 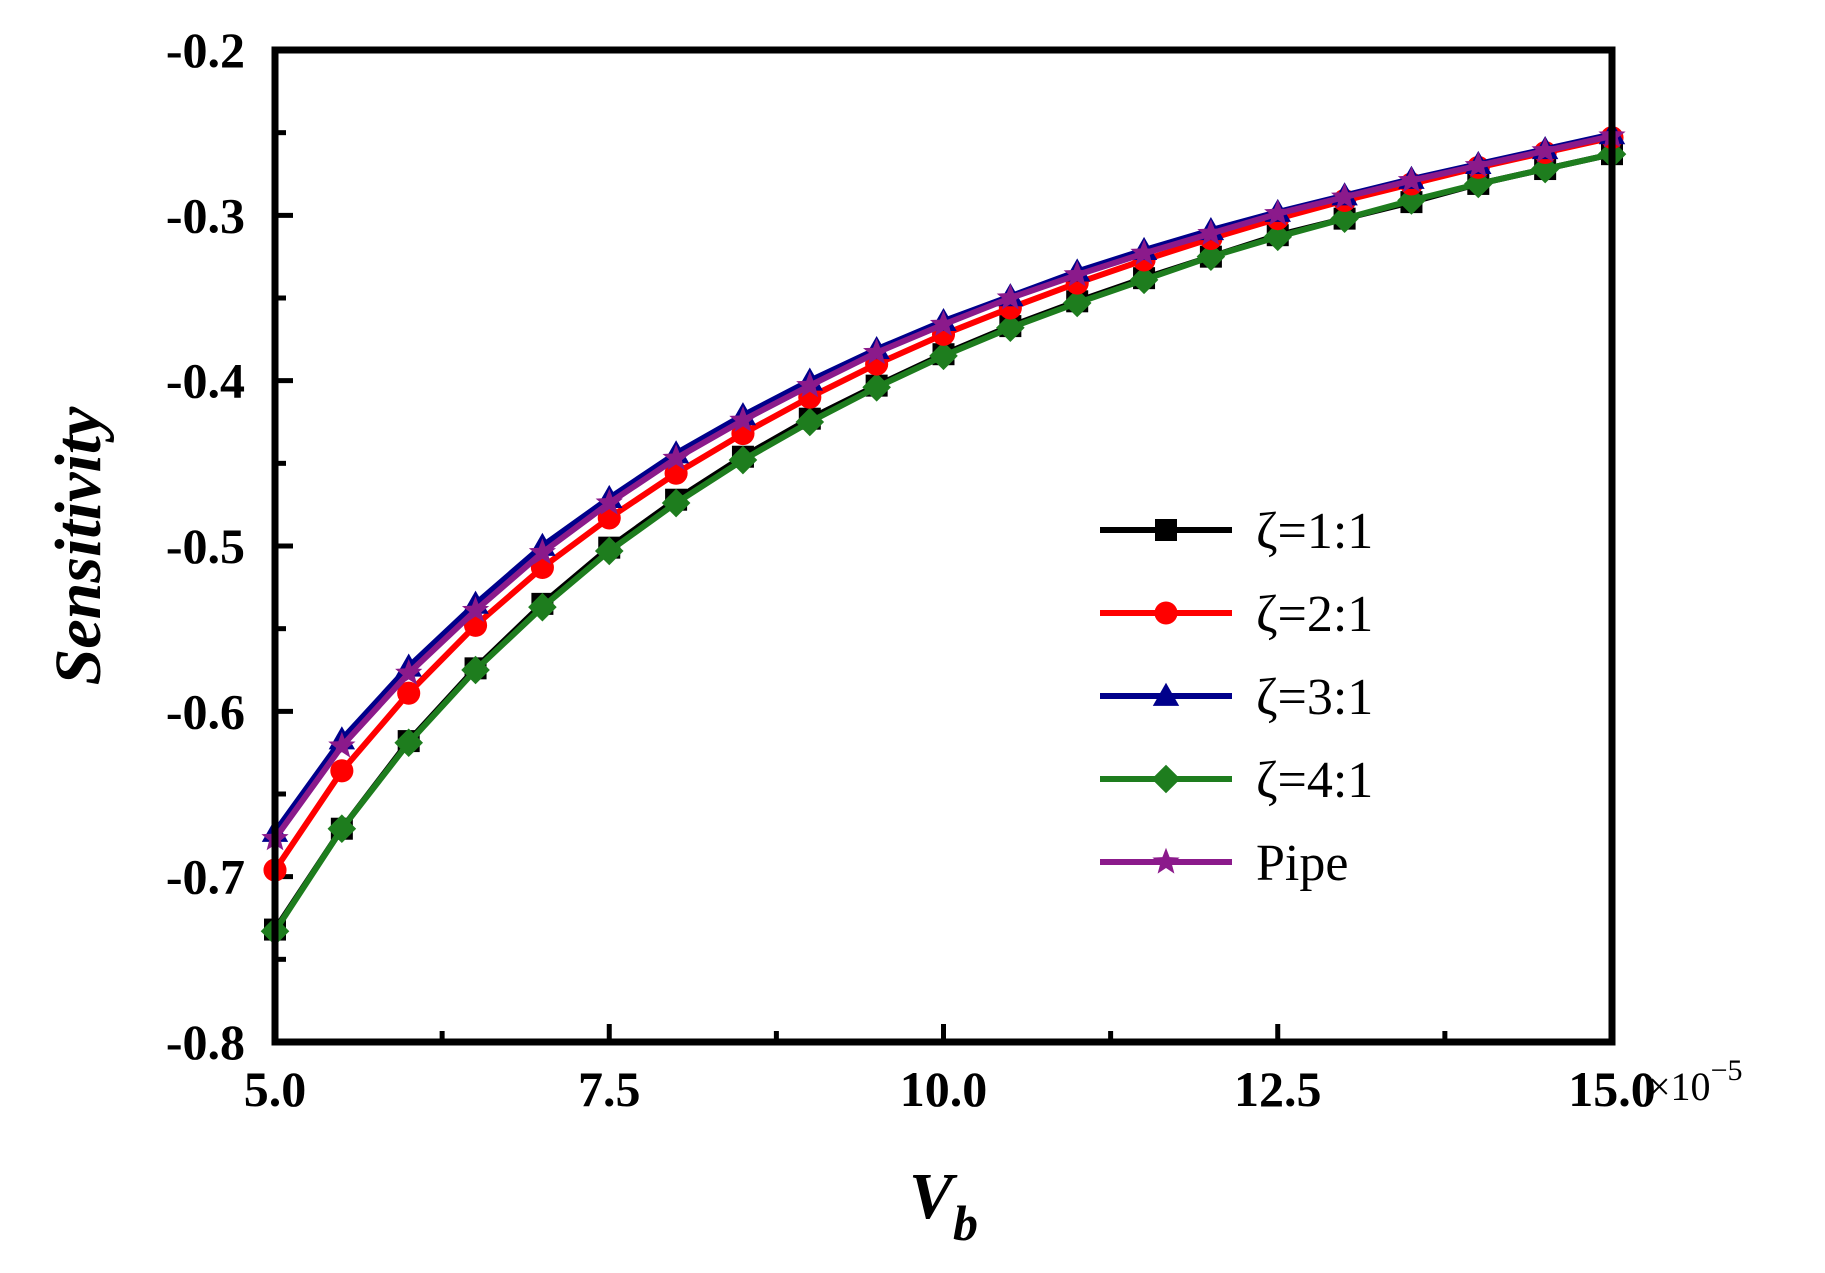 What do you see at coordinates (205, 1042) in the screenshot?
I see `y-tick-label: -0.8` at bounding box center [205, 1042].